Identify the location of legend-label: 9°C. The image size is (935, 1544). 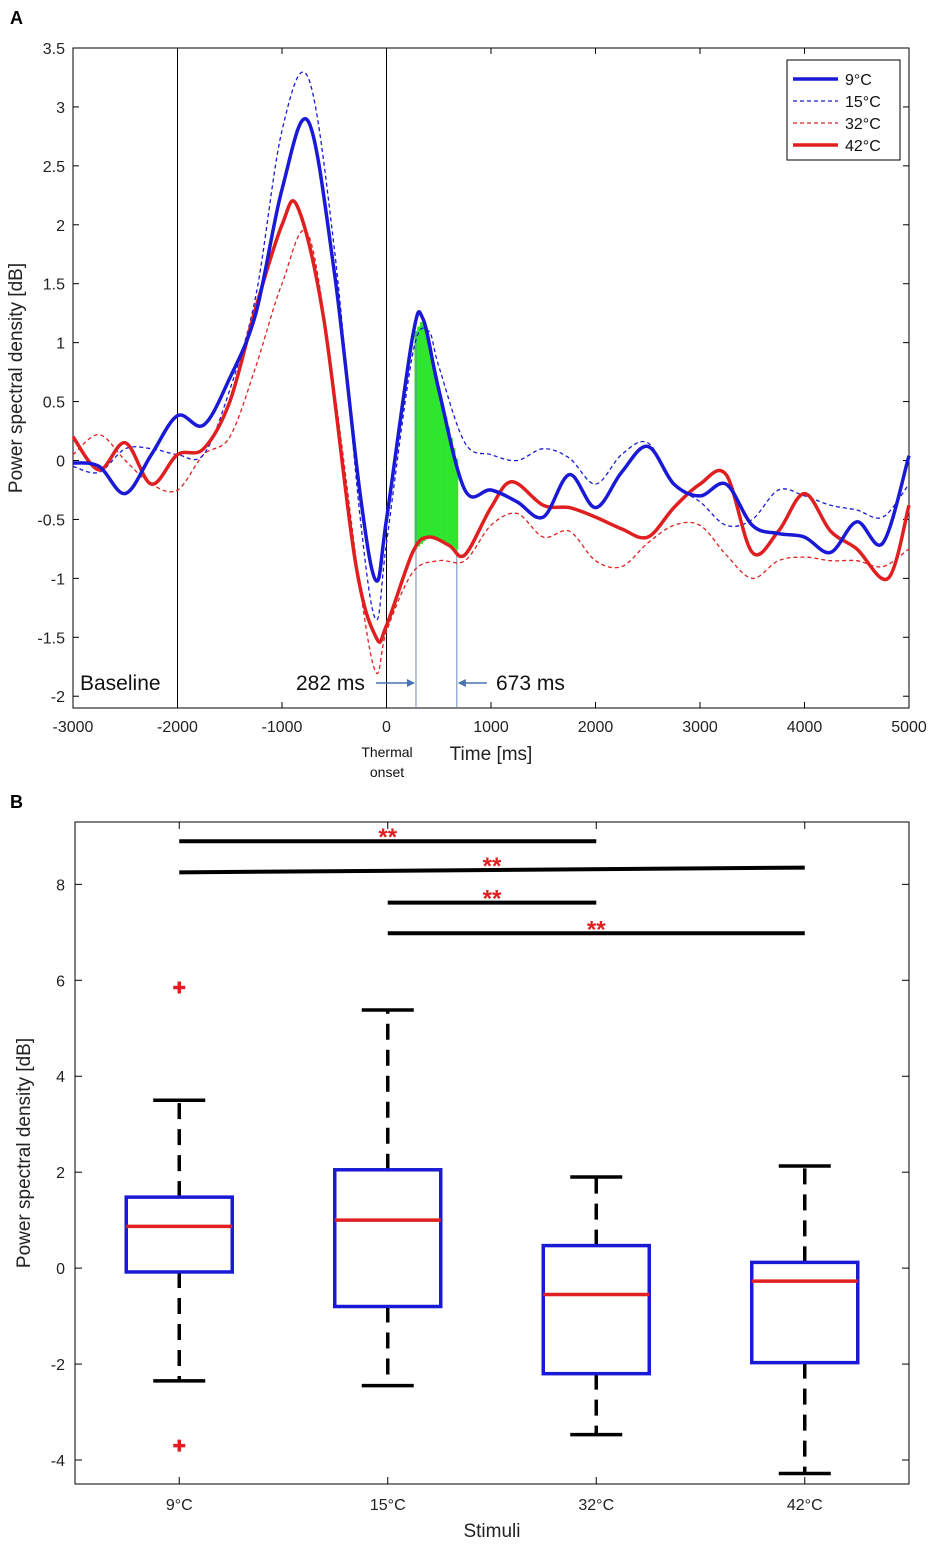
(858, 80).